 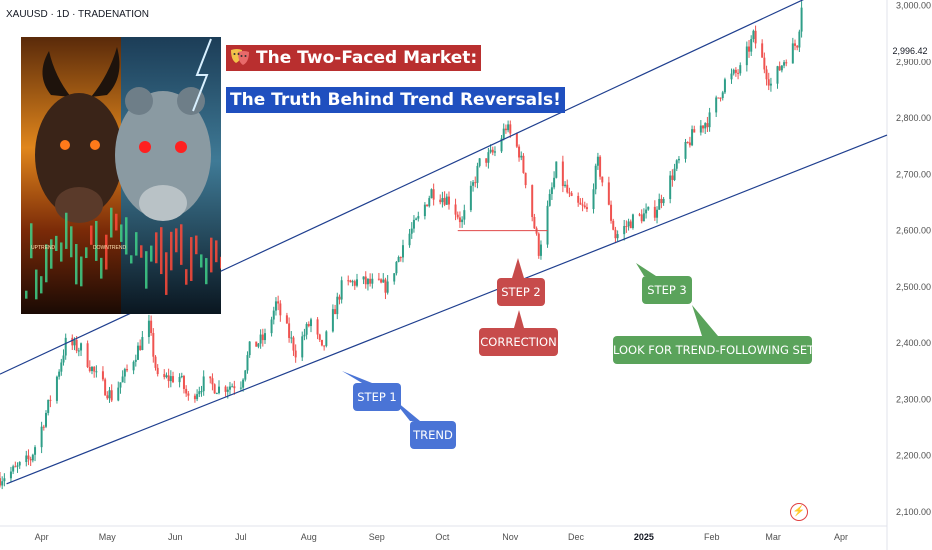 What do you see at coordinates (799, 512) in the screenshot?
I see `flash-icon: ⚡` at bounding box center [799, 512].